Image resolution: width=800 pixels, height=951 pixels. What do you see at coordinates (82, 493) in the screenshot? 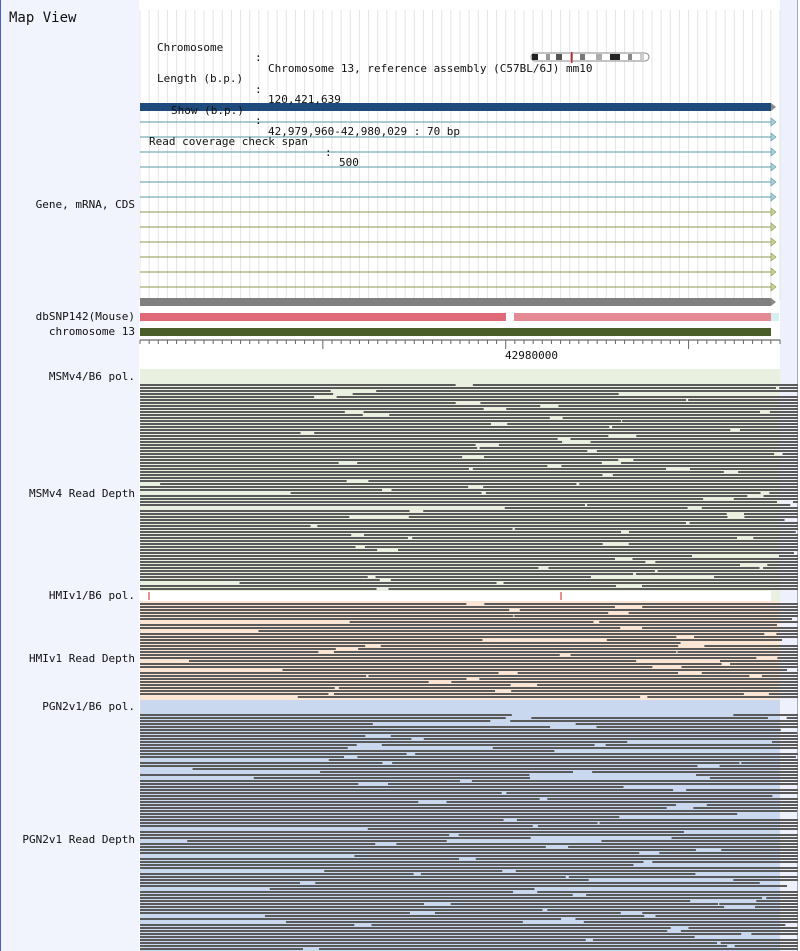
I see `track-label-msm-depth: MSMv4 Read Depth` at bounding box center [82, 493].